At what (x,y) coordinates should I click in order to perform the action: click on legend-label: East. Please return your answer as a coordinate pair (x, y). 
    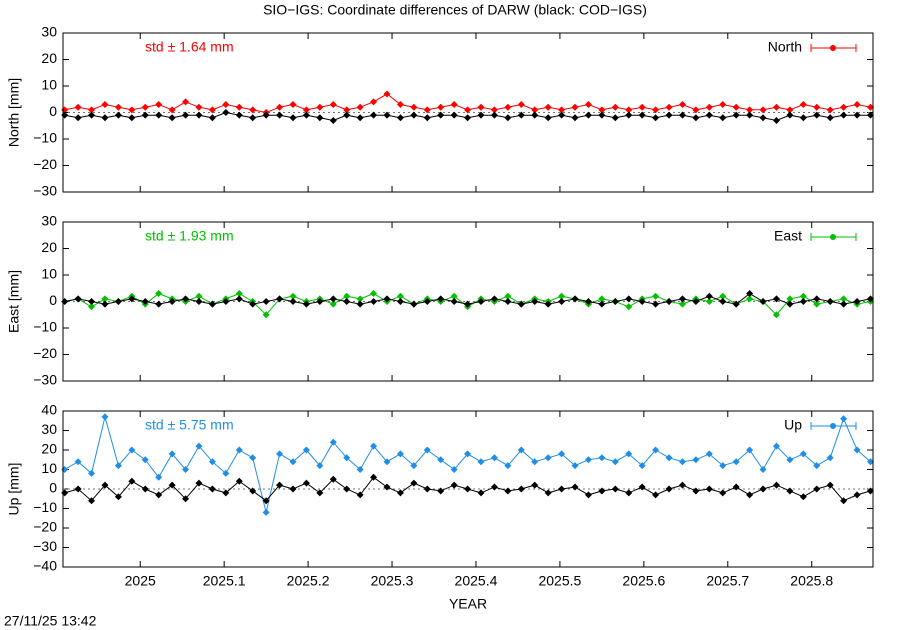
    Looking at the image, I should click on (788, 236).